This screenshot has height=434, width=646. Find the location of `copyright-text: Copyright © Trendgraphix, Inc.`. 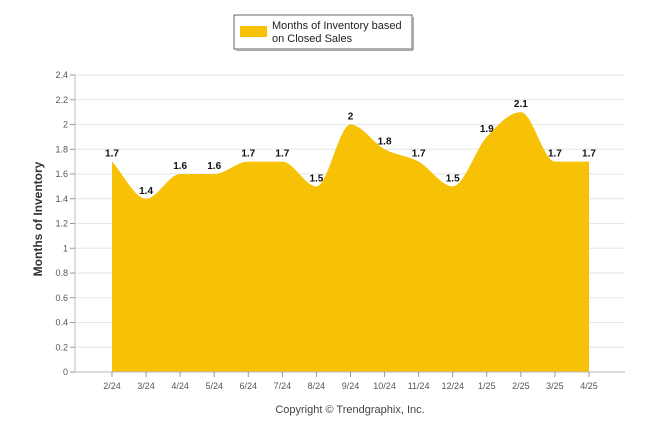

copyright-text: Copyright © Trendgraphix, Inc. is located at coordinates (349, 410).